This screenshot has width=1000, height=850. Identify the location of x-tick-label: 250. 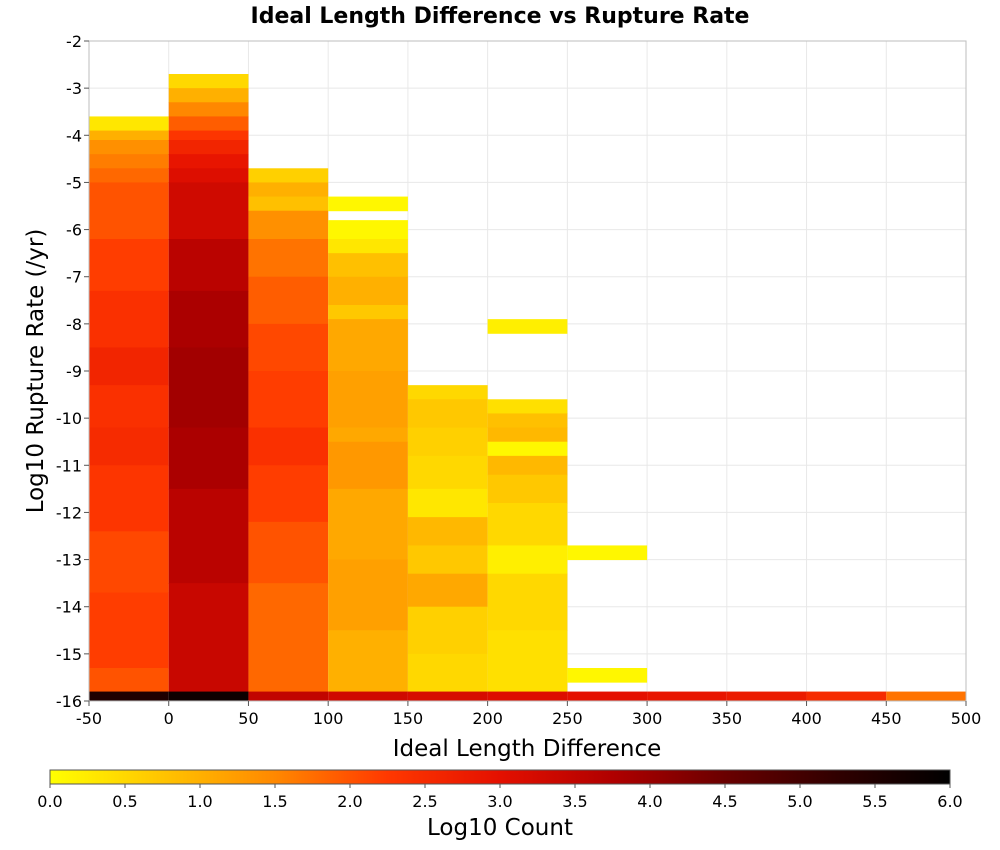
(567, 718).